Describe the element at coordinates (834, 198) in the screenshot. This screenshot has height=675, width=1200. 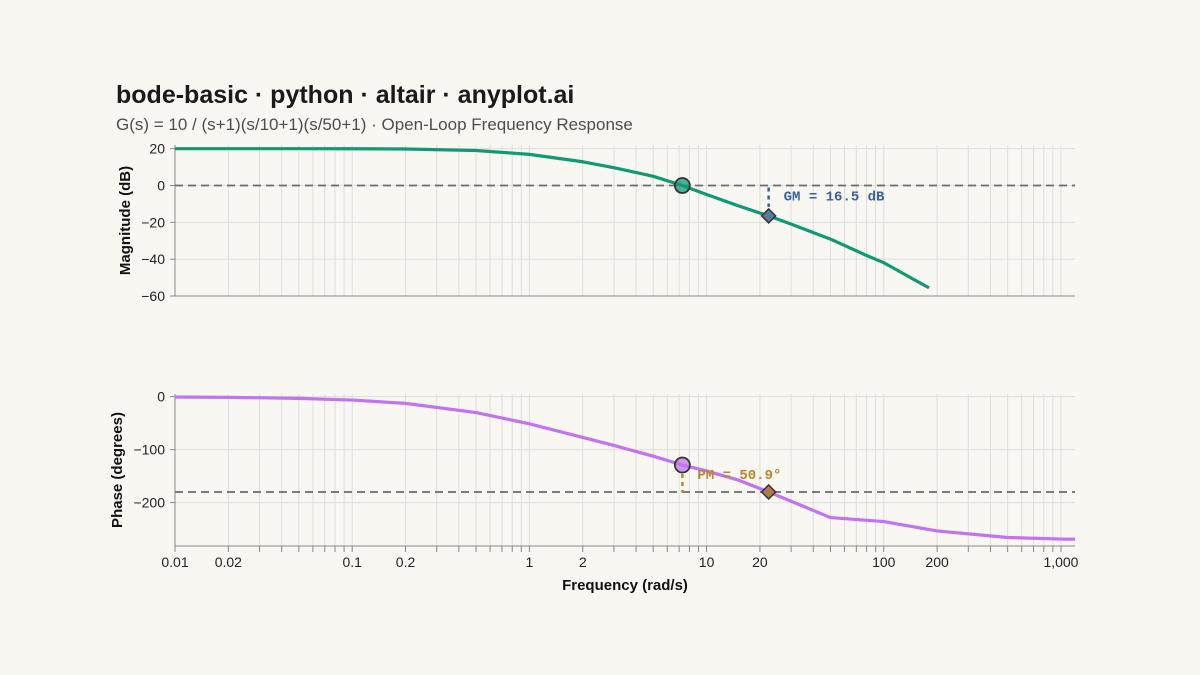
I see `gain-margin-label: GM = 16.5 dB` at that location.